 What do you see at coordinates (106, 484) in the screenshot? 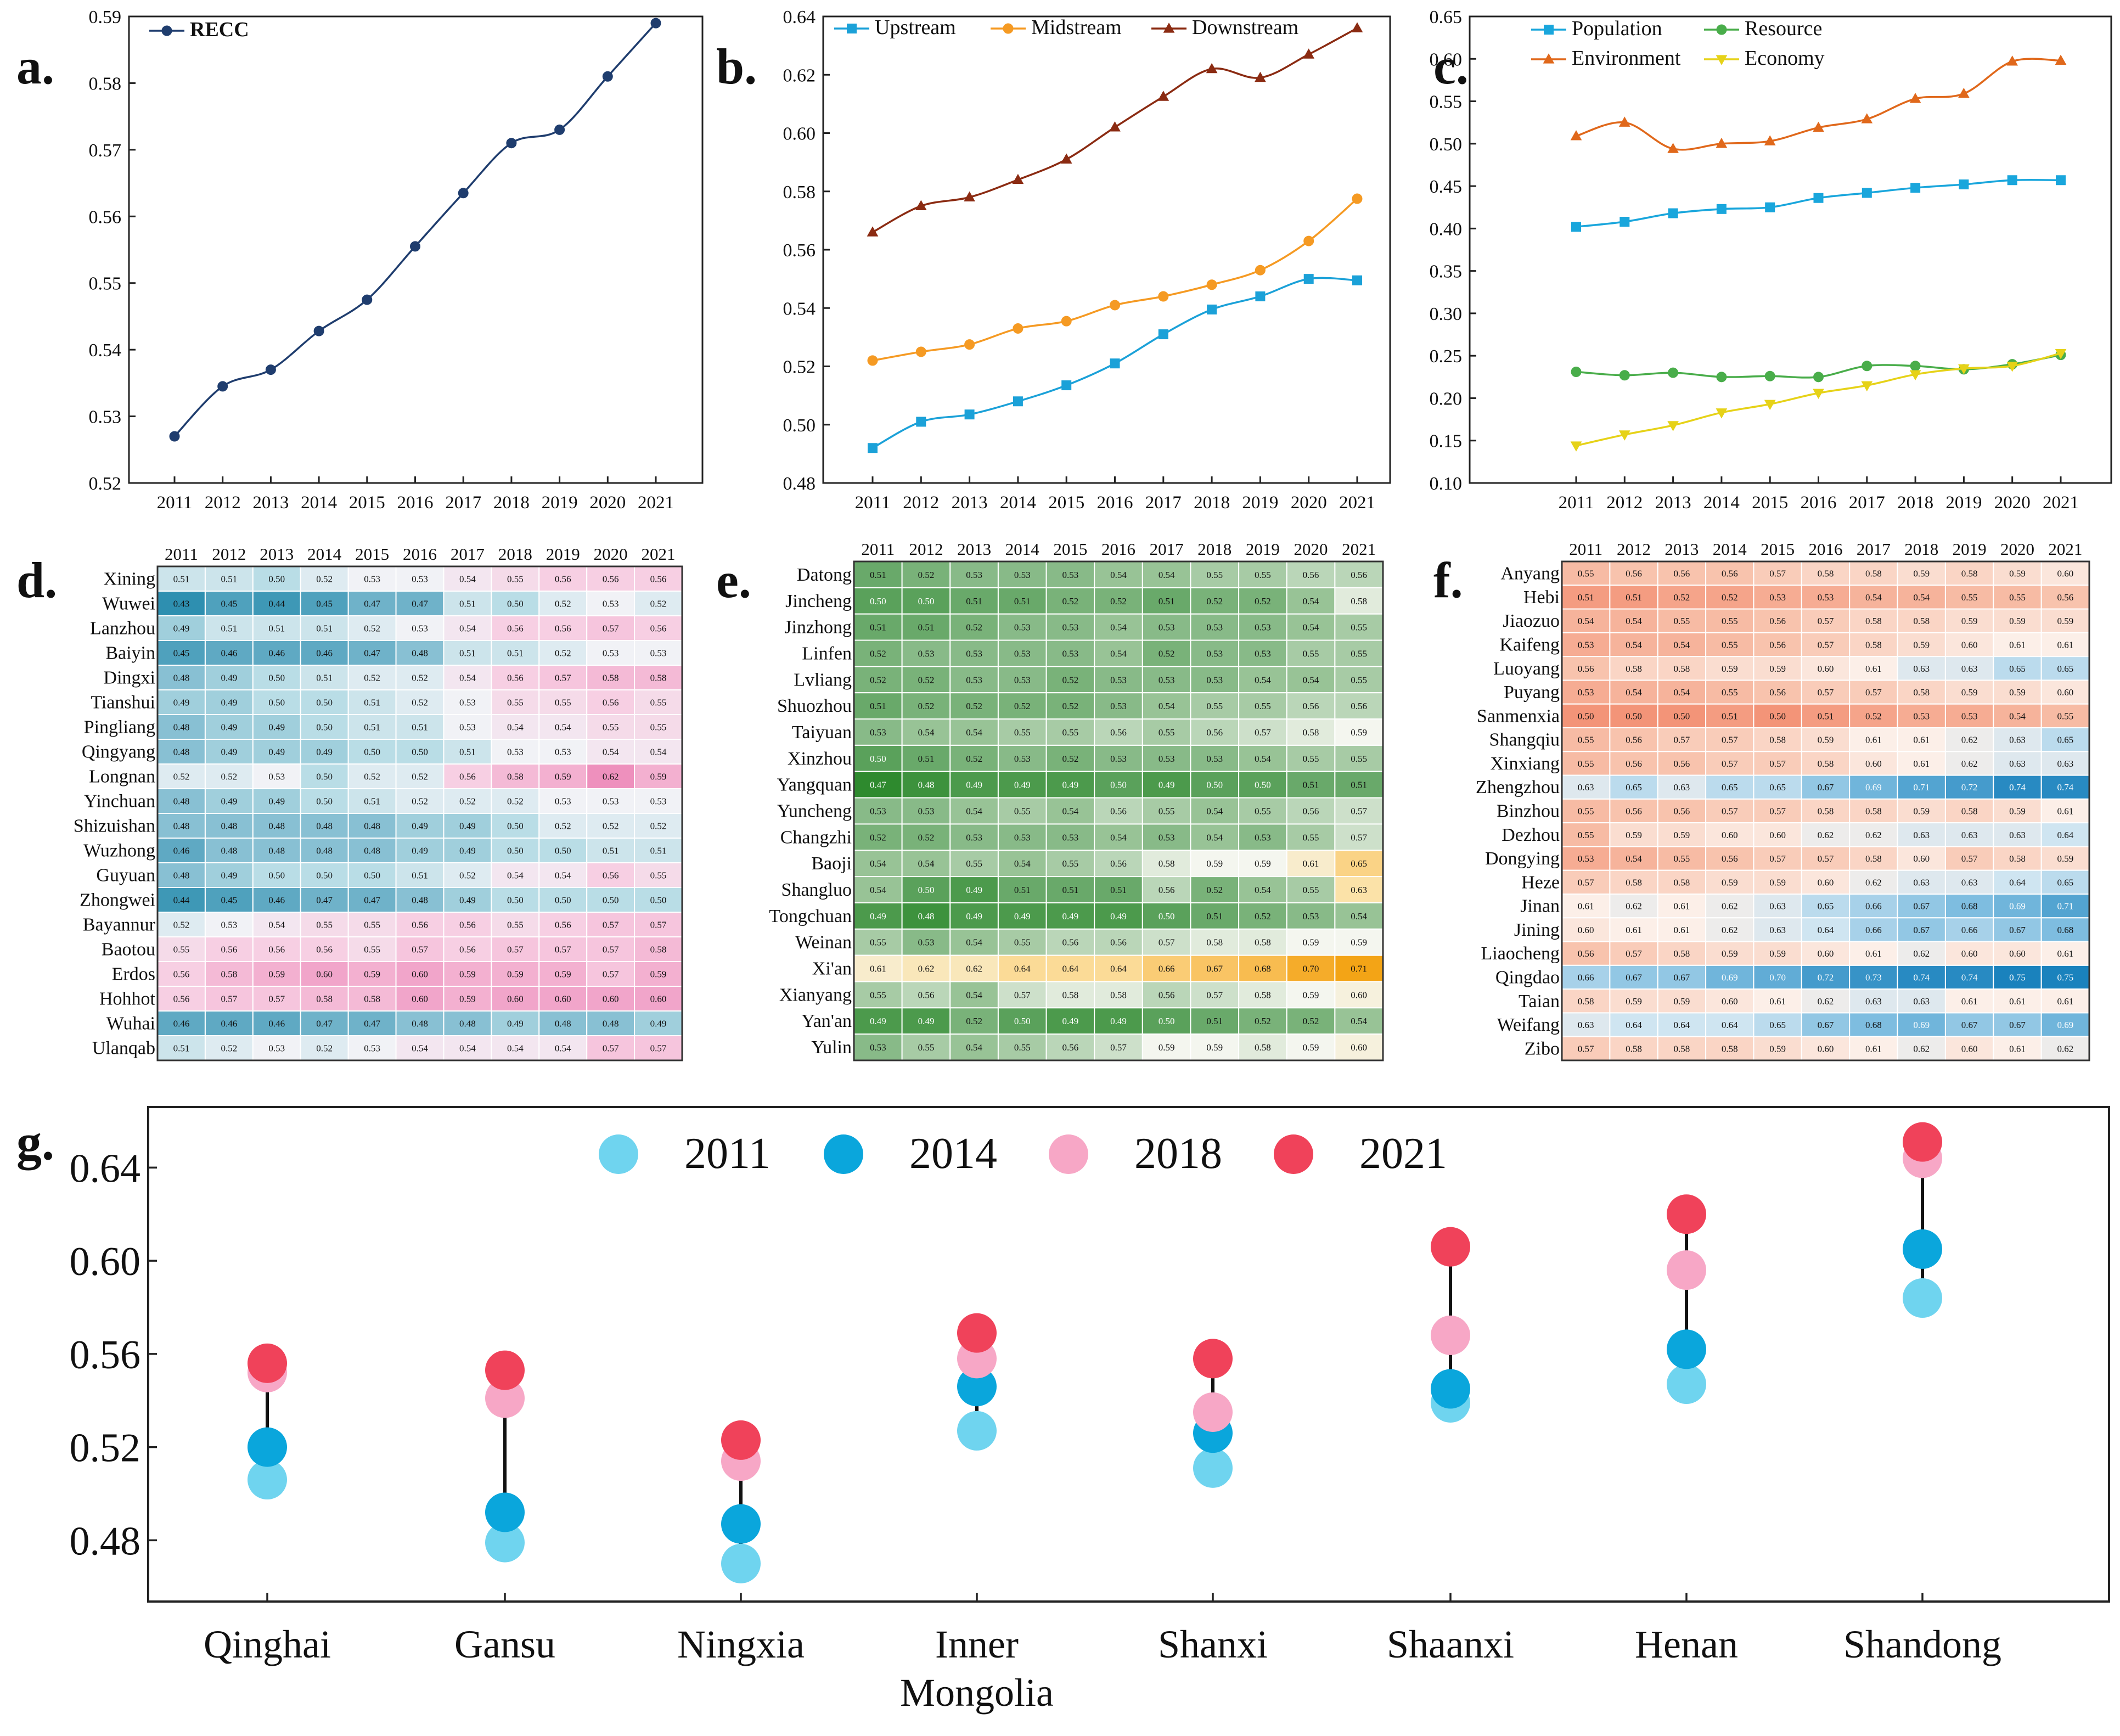
I see `y-tick-label: 0.52` at bounding box center [106, 484].